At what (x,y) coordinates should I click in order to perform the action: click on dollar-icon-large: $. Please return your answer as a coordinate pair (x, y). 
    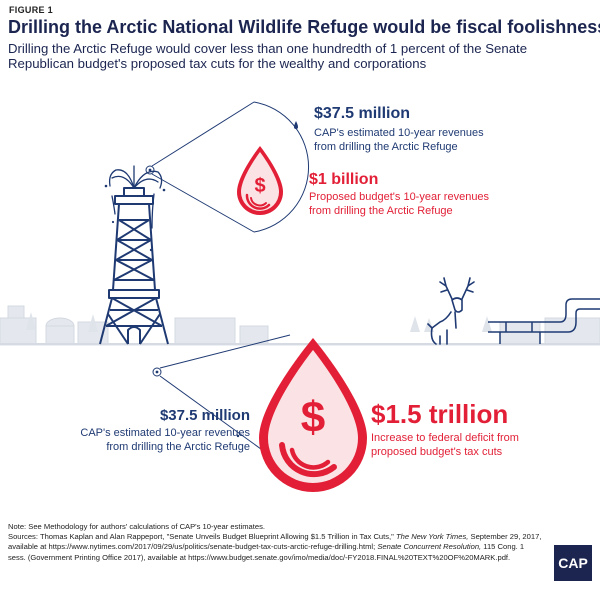
    Looking at the image, I should click on (313, 417).